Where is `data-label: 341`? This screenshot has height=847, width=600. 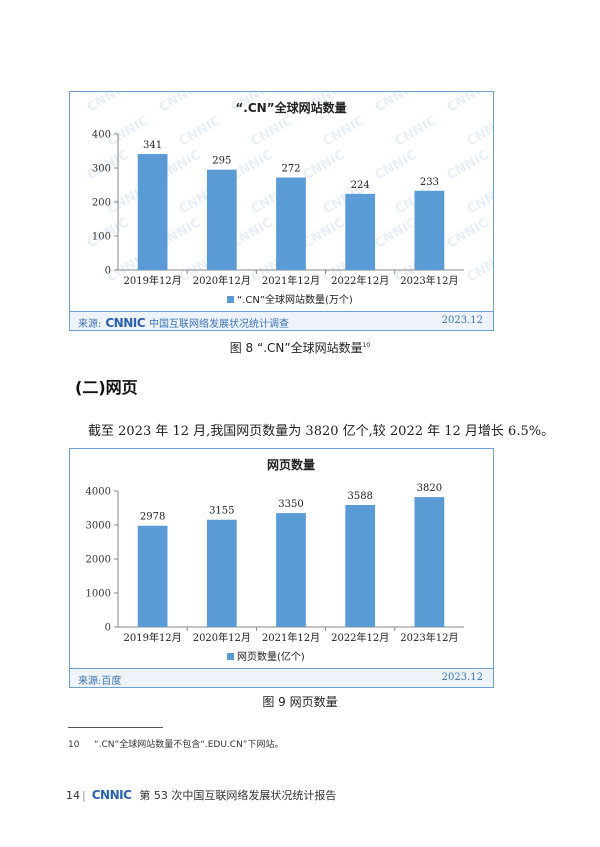 data-label: 341 is located at coordinates (152, 145).